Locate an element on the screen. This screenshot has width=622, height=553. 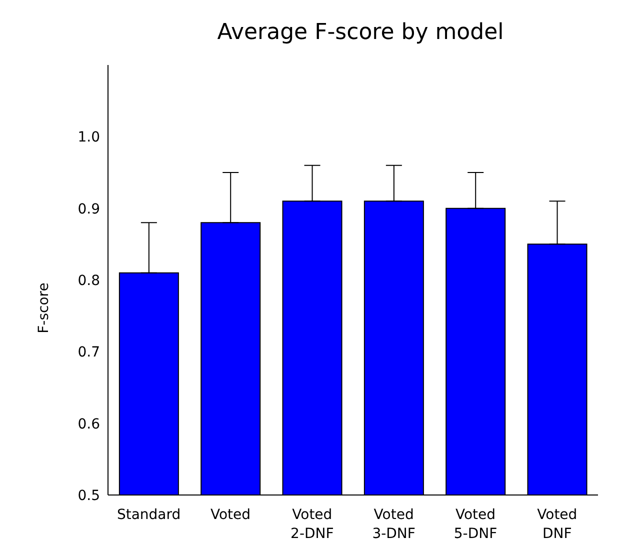
y-tick-label: 0.5 is located at coordinates (89, 496).